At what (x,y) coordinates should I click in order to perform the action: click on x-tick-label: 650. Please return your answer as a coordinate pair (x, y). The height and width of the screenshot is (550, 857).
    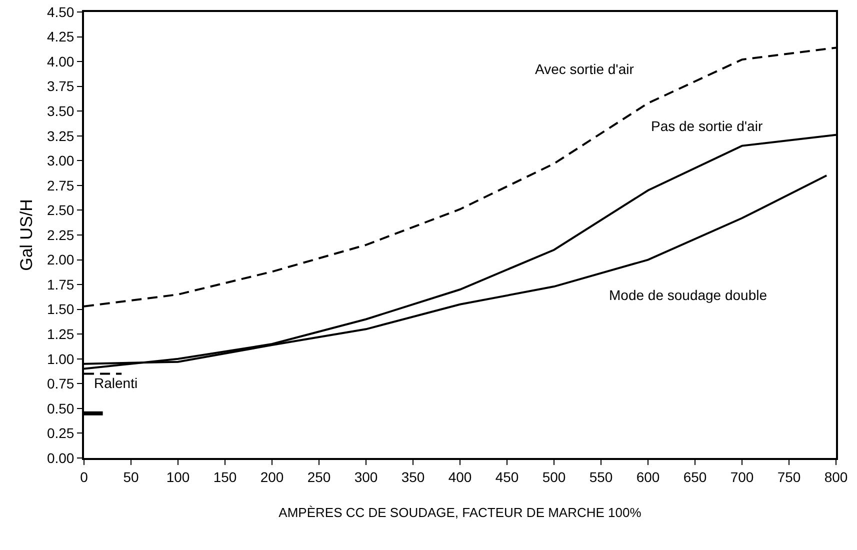
    Looking at the image, I should click on (695, 476).